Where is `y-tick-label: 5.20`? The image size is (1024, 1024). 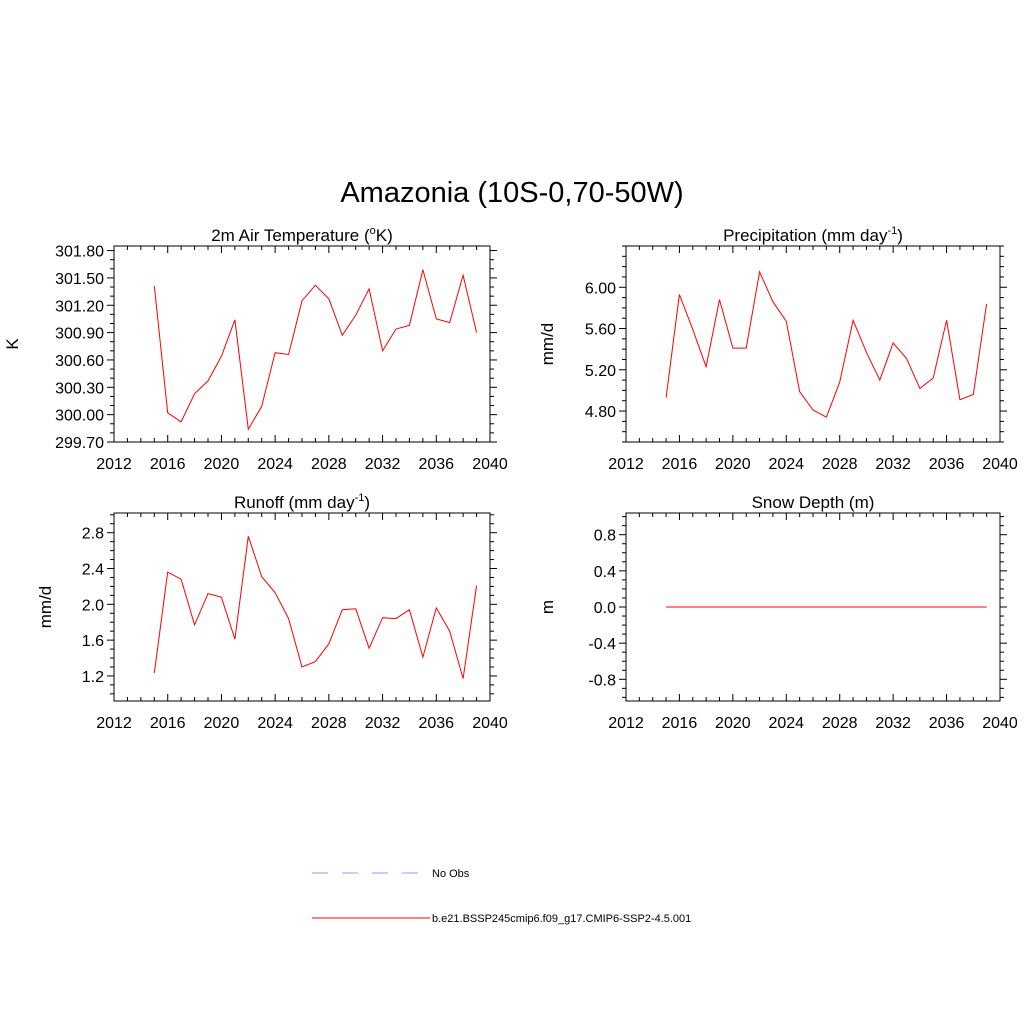
y-tick-label: 5.20 is located at coordinates (600, 371).